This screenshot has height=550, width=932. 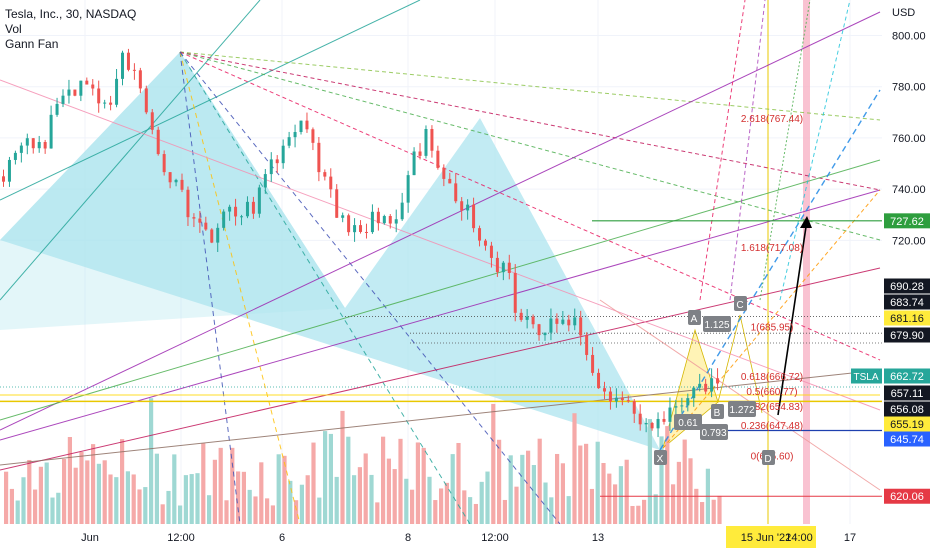 What do you see at coordinates (740, 395) in the screenshot?
I see `trend-line` at bounding box center [740, 395].